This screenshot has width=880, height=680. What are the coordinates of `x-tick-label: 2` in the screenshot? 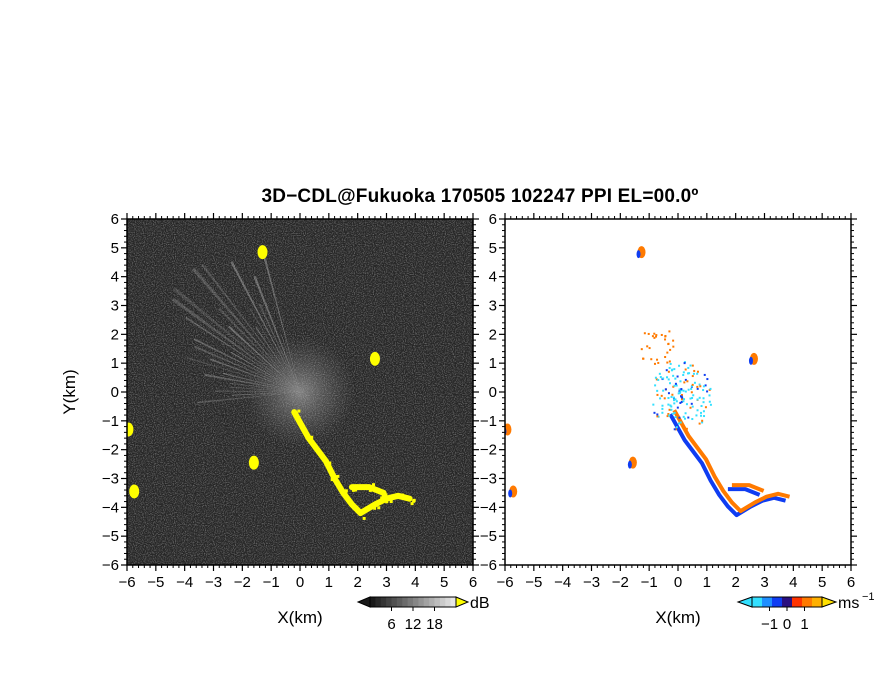 It's located at (735, 582).